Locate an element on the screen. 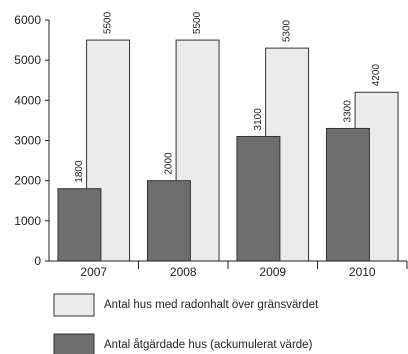 This screenshot has height=354, width=408. legend-label: Antal hus med radonhalt över gränsvärdet is located at coordinates (211, 305).